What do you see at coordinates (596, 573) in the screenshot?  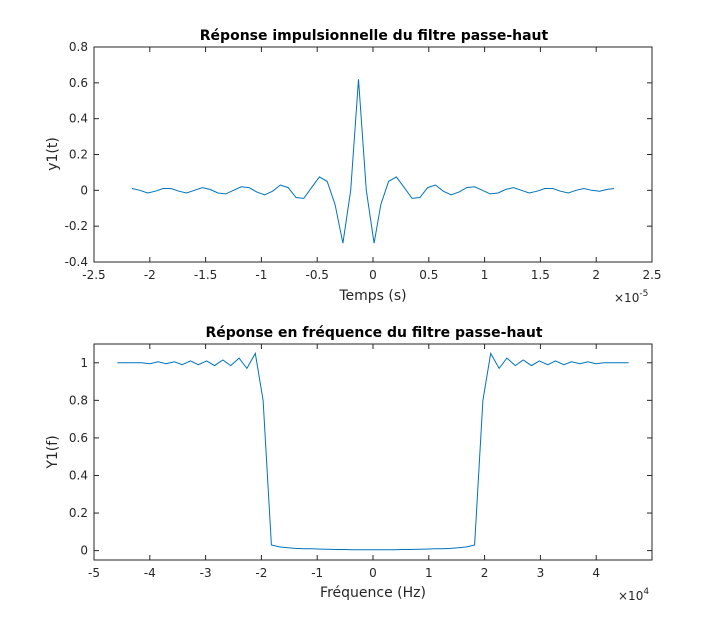 I see `x-tick-label: 4` at bounding box center [596, 573].